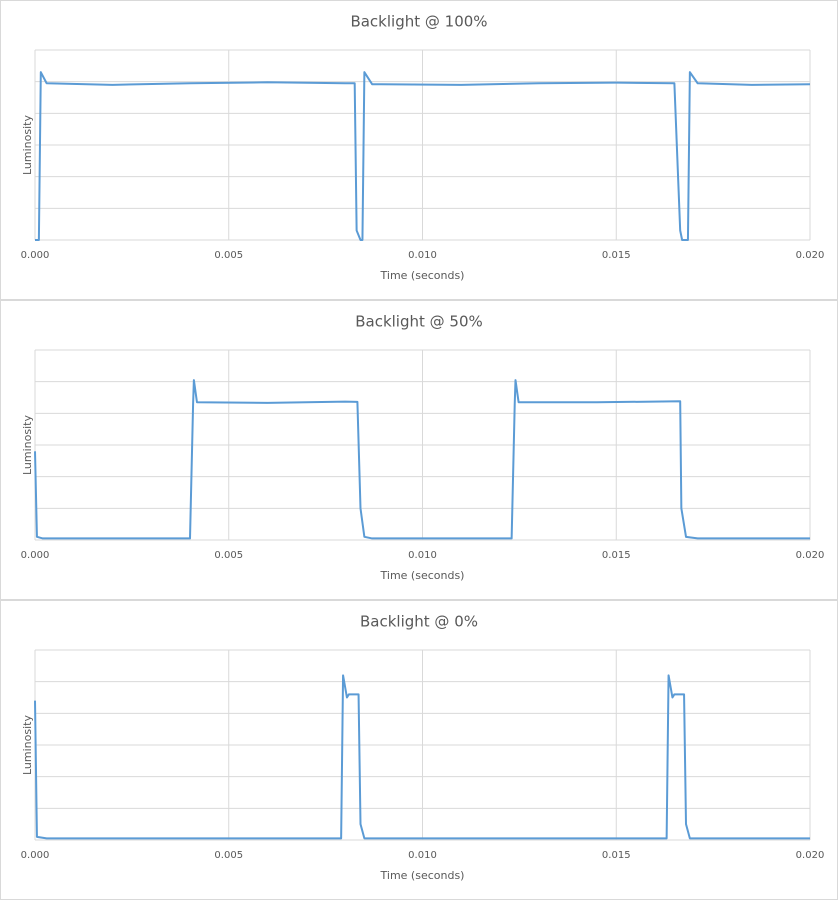  What do you see at coordinates (419, 622) in the screenshot?
I see `chart-title: Backlight @ 0%` at bounding box center [419, 622].